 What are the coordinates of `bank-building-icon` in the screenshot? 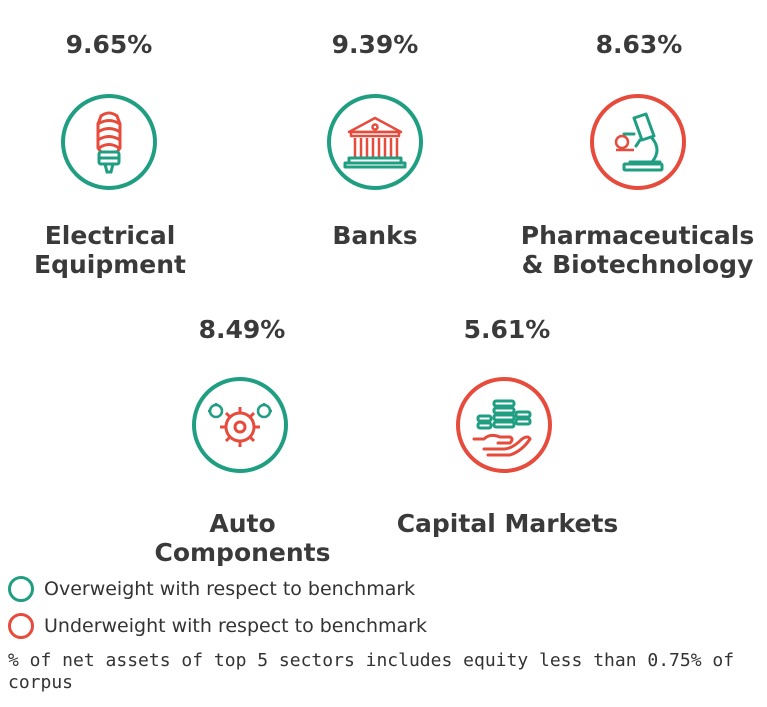 It's located at (375, 142).